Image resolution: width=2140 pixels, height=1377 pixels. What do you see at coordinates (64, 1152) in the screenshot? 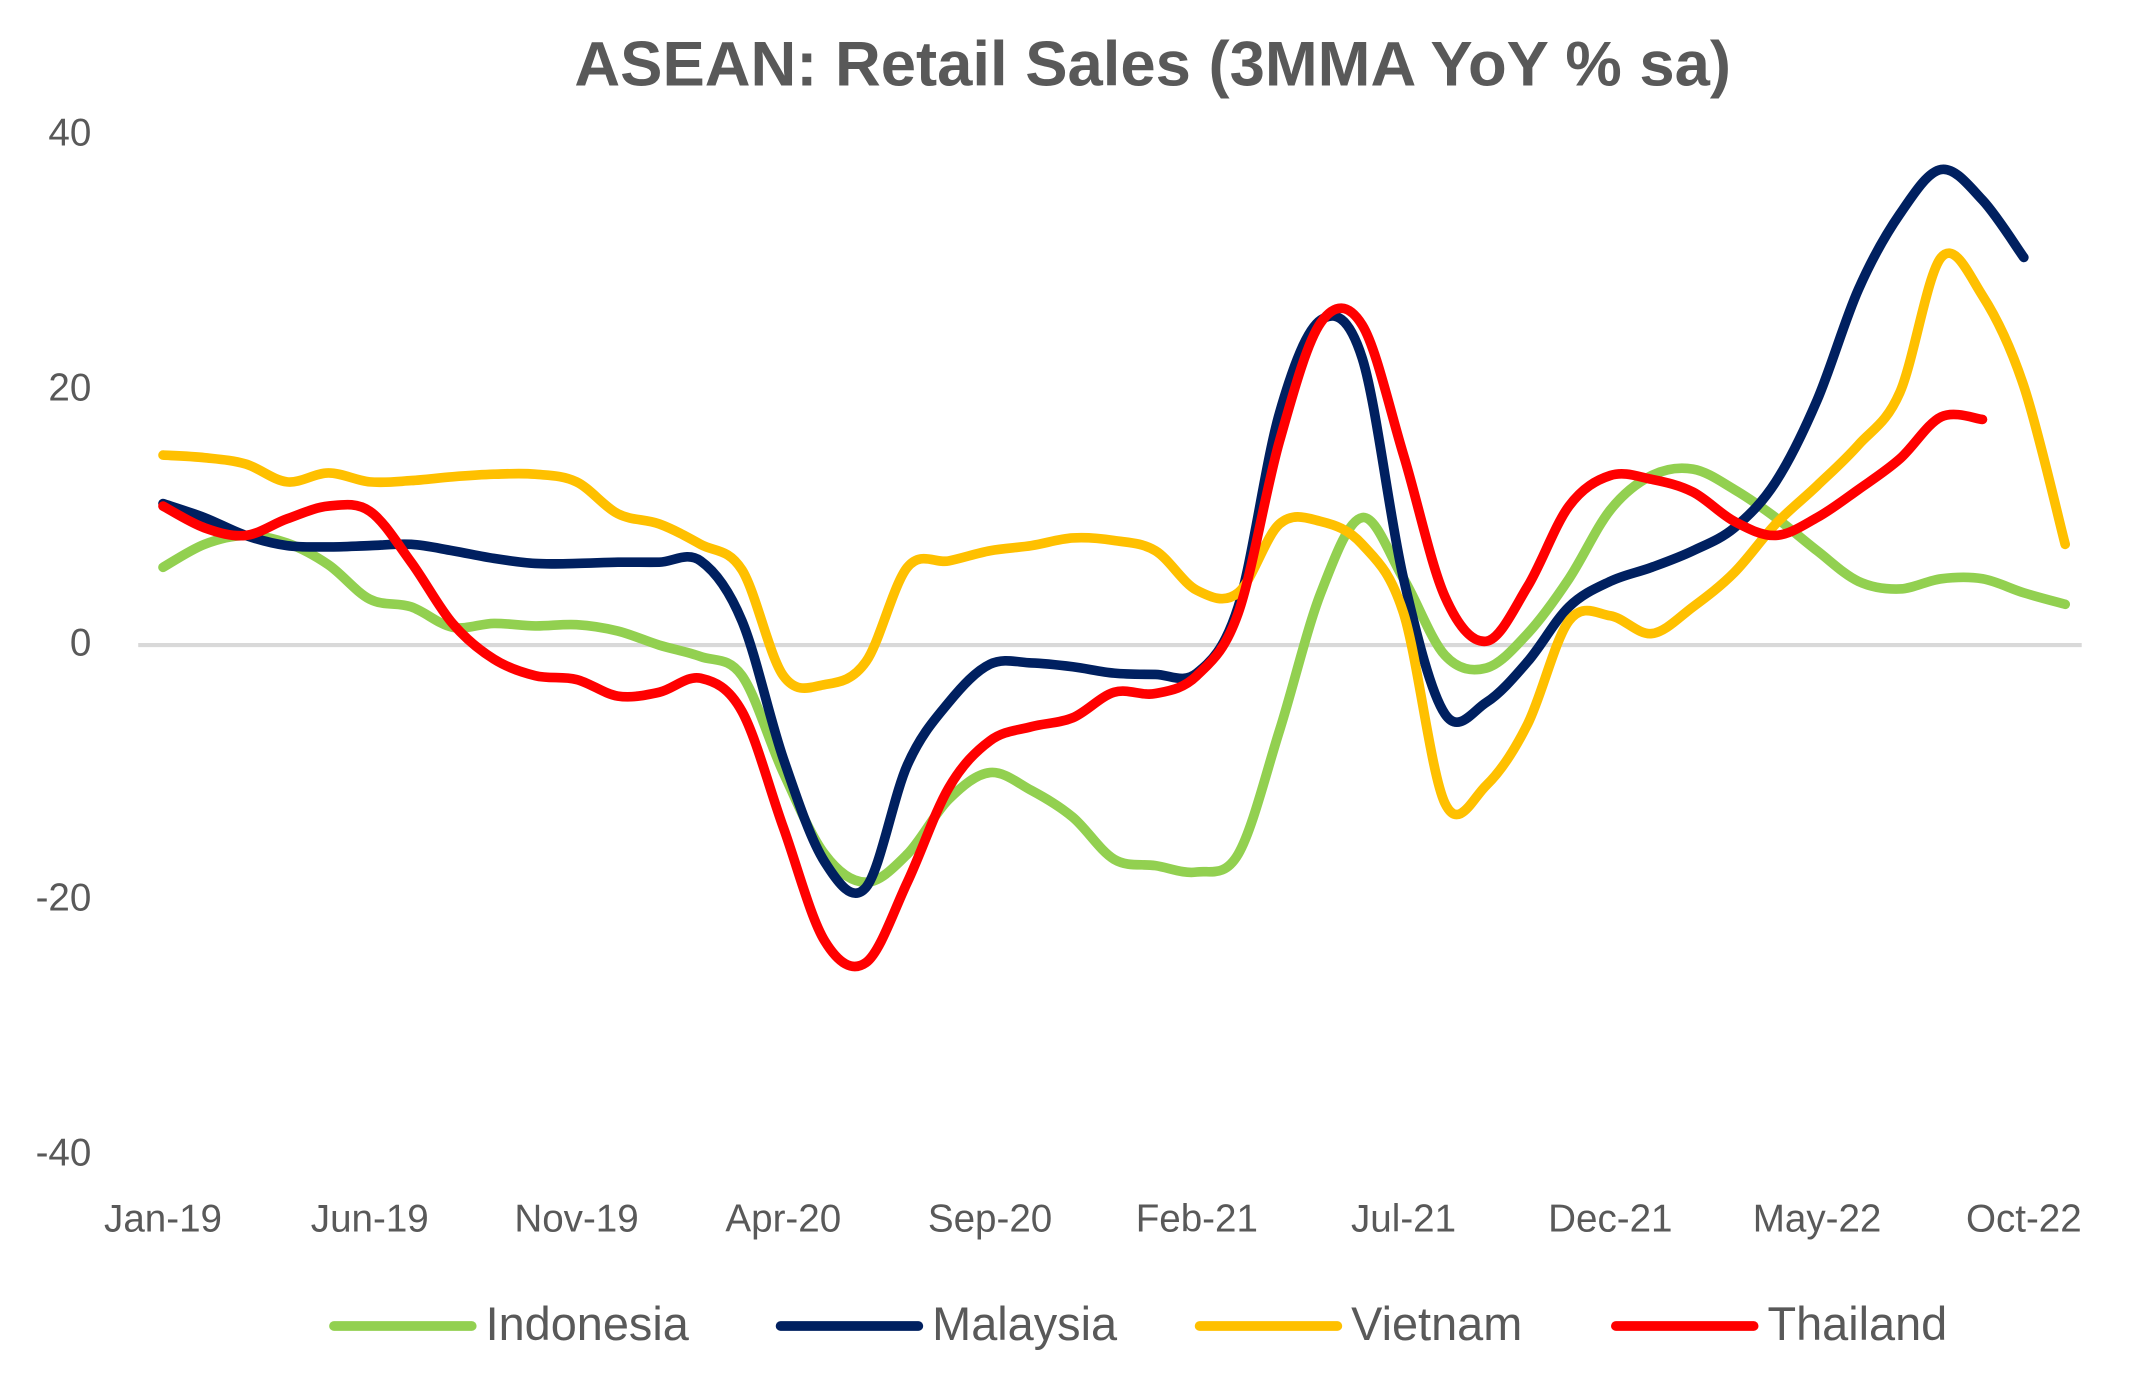
I see `y-tick-label: -40` at bounding box center [64, 1152].